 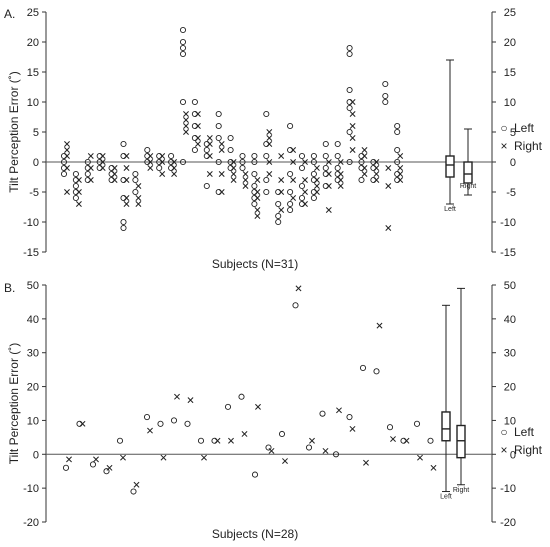 I want to click on legend-label: Left, so click(x=524, y=432).